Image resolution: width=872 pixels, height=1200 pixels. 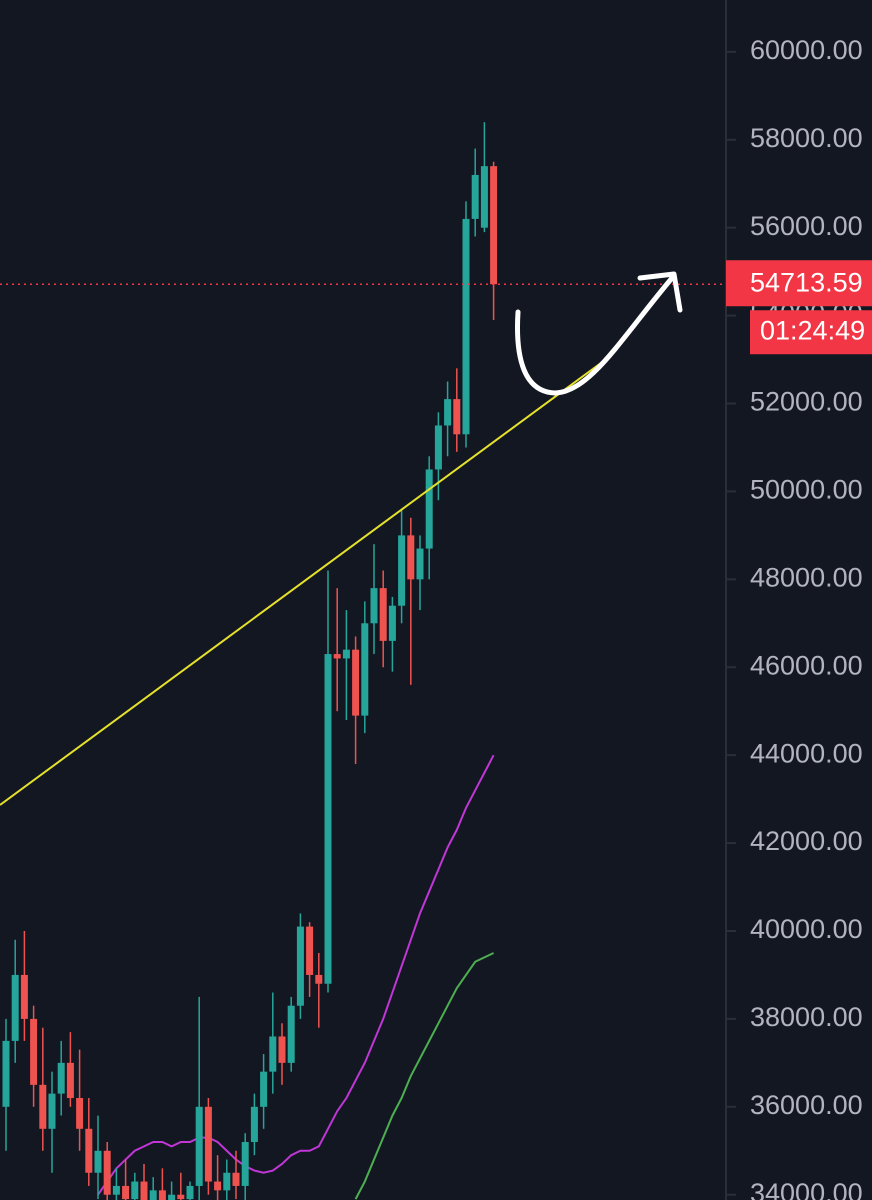 I want to click on y-tick-label: 58000.00, so click(x=806, y=138).